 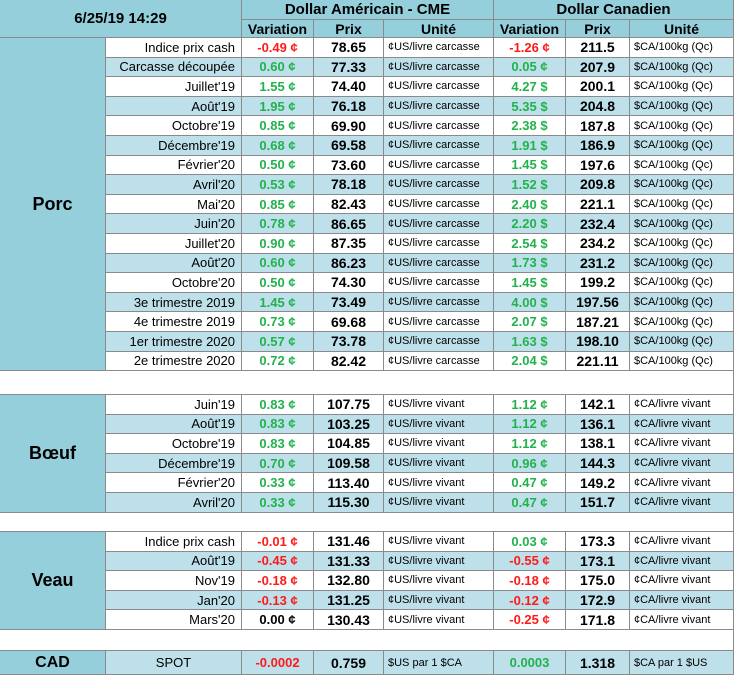 I want to click on usd-variation: 0.85 ¢, so click(x=278, y=126).